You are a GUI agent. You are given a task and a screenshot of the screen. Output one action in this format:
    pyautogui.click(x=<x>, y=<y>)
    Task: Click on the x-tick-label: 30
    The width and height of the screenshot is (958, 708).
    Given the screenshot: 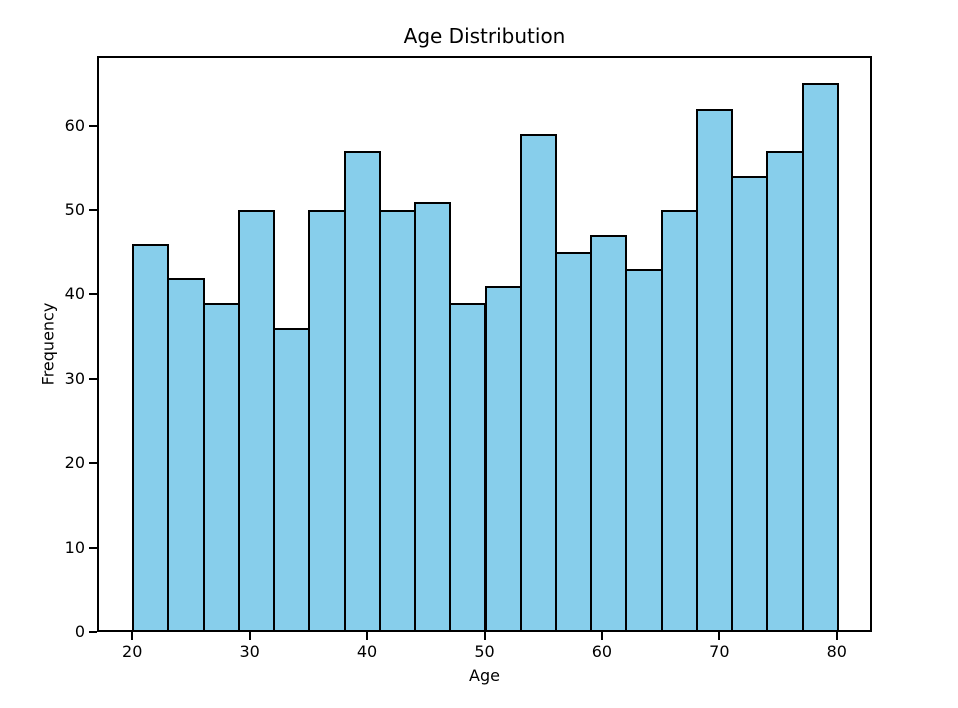 What is the action you would take?
    pyautogui.click(x=249, y=651)
    